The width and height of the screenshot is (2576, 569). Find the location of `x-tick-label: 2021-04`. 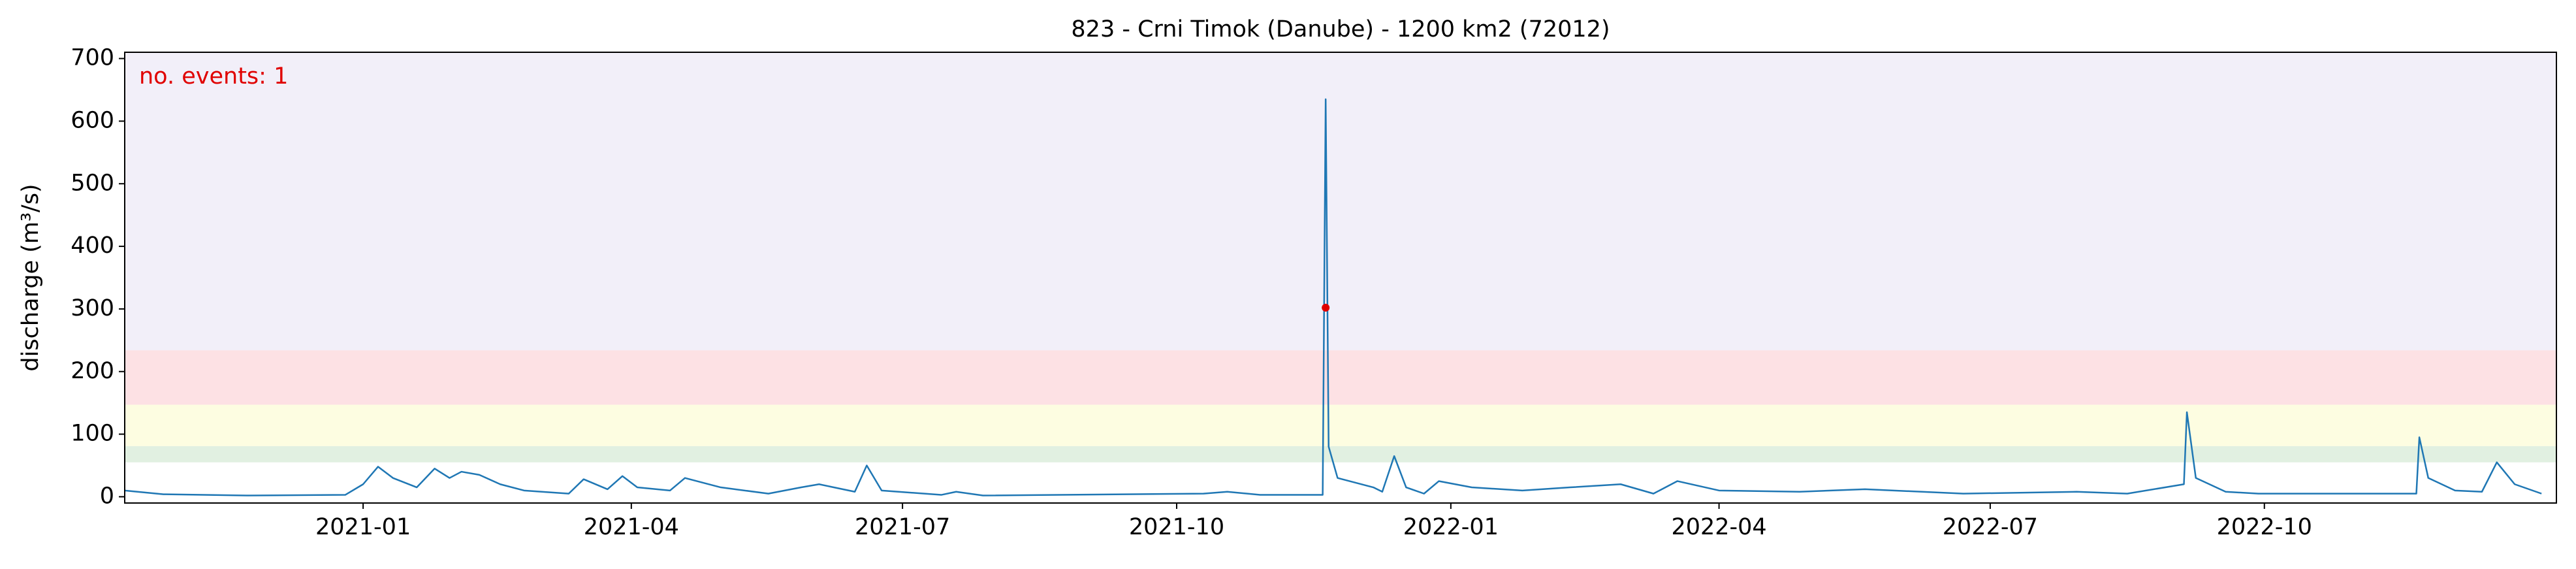

x-tick-label: 2021-04 is located at coordinates (632, 527).